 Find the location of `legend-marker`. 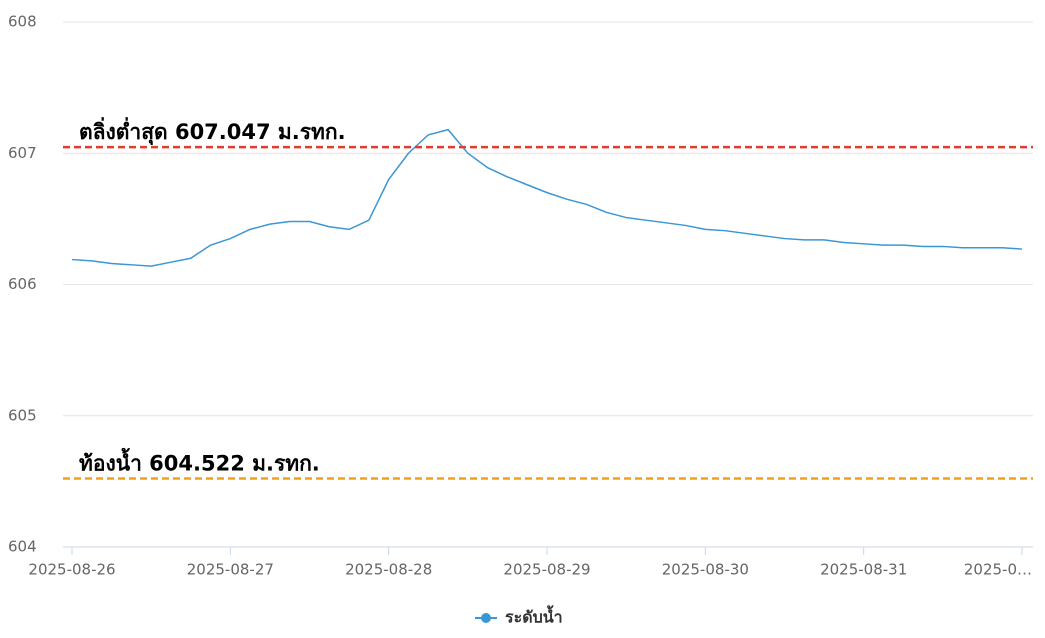

legend-marker is located at coordinates (486, 618).